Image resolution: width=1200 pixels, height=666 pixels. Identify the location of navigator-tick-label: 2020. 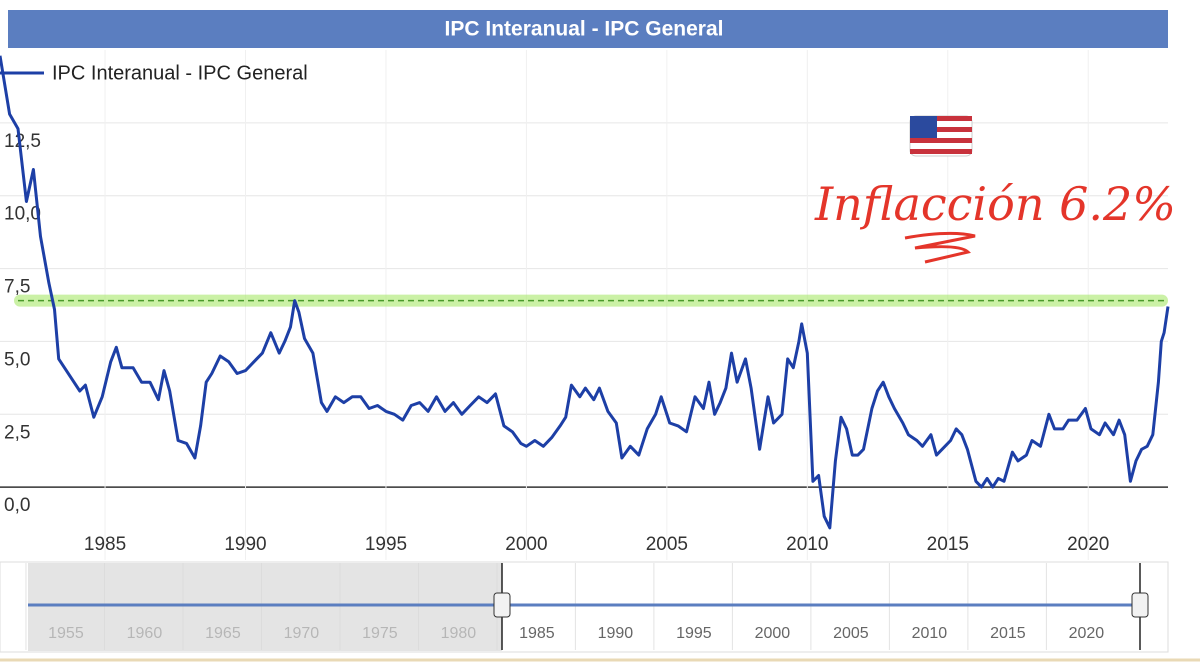
(1087, 633).